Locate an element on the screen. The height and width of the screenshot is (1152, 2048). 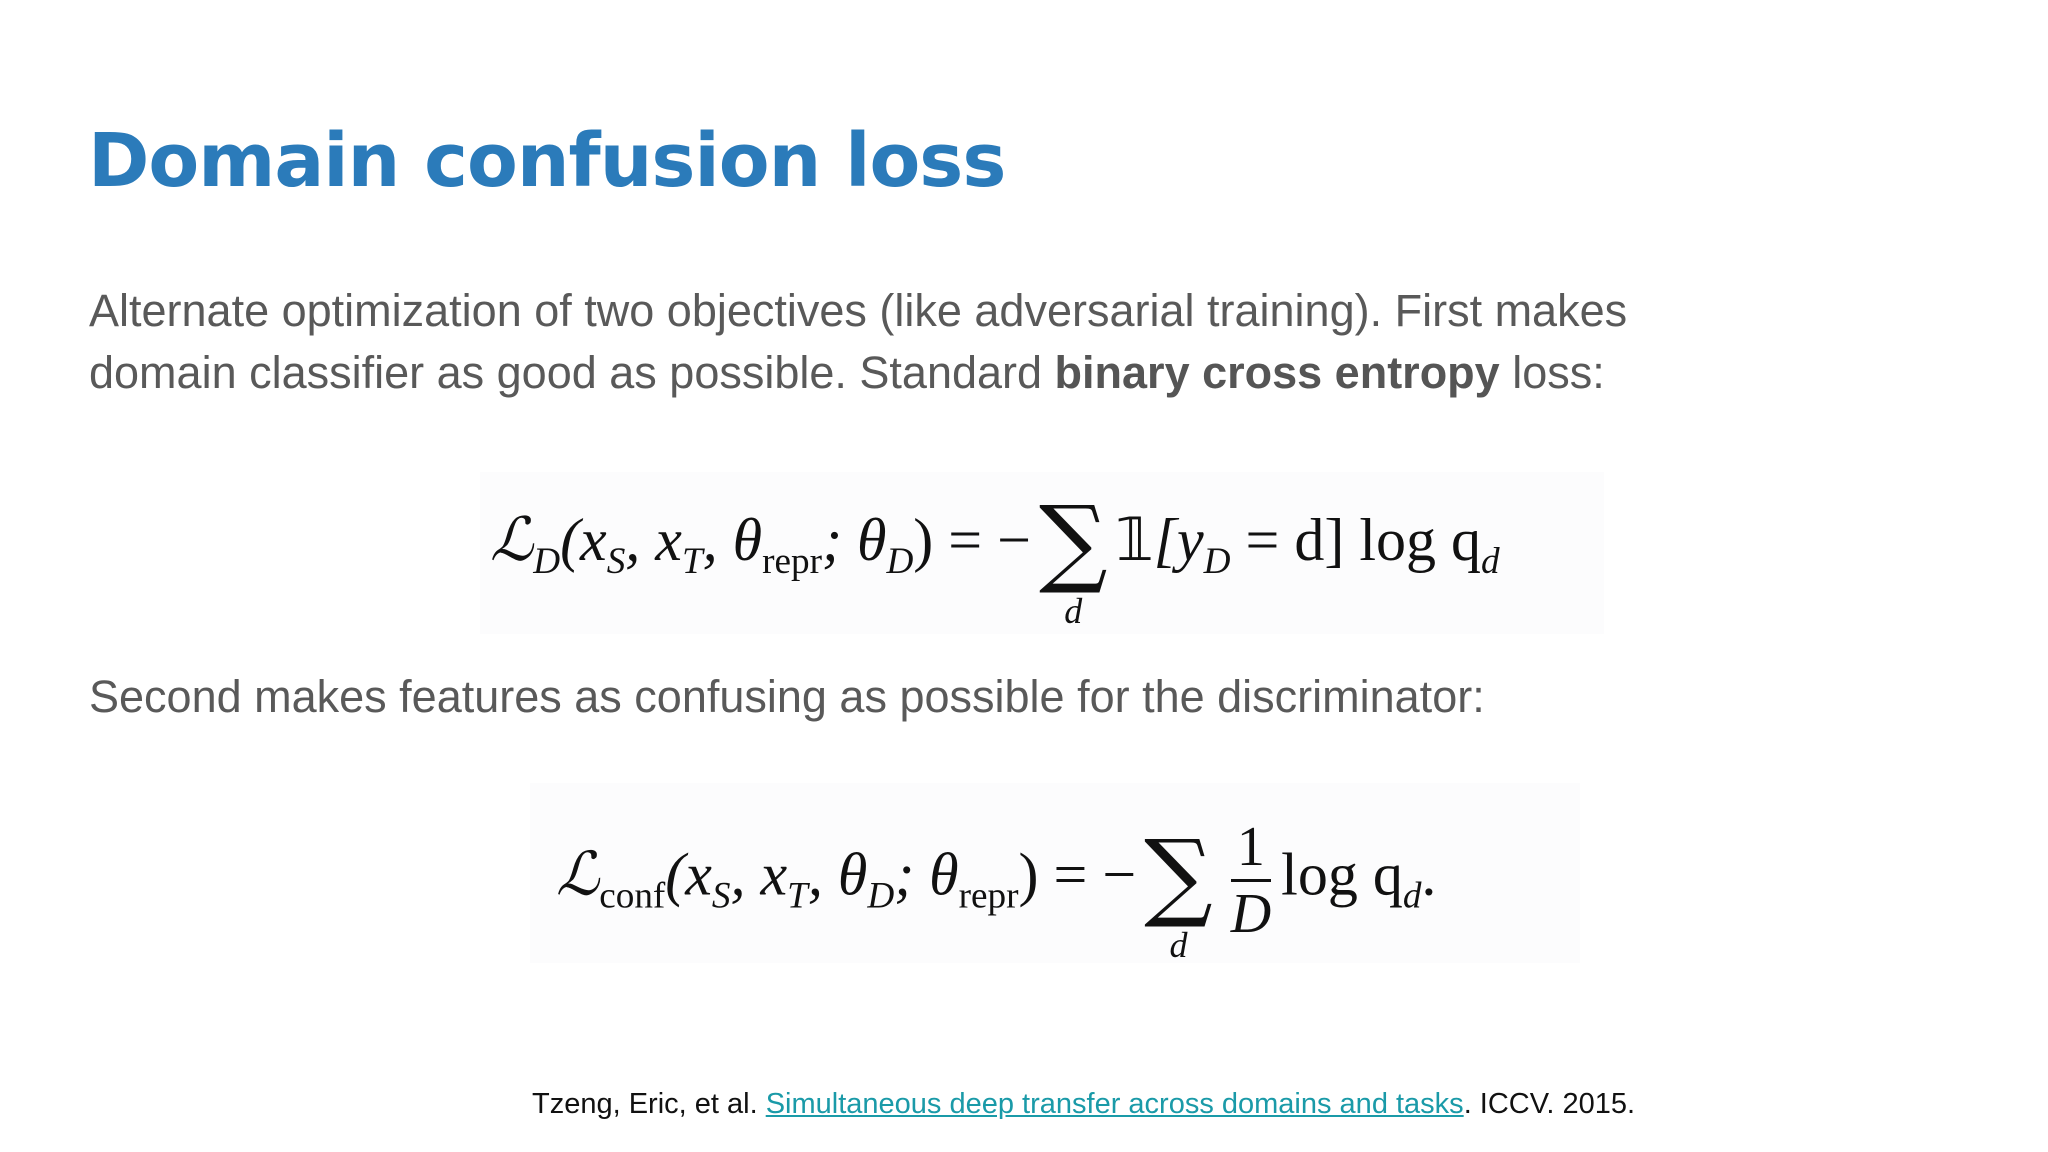
equation-2-background is located at coordinates (1055, 873).